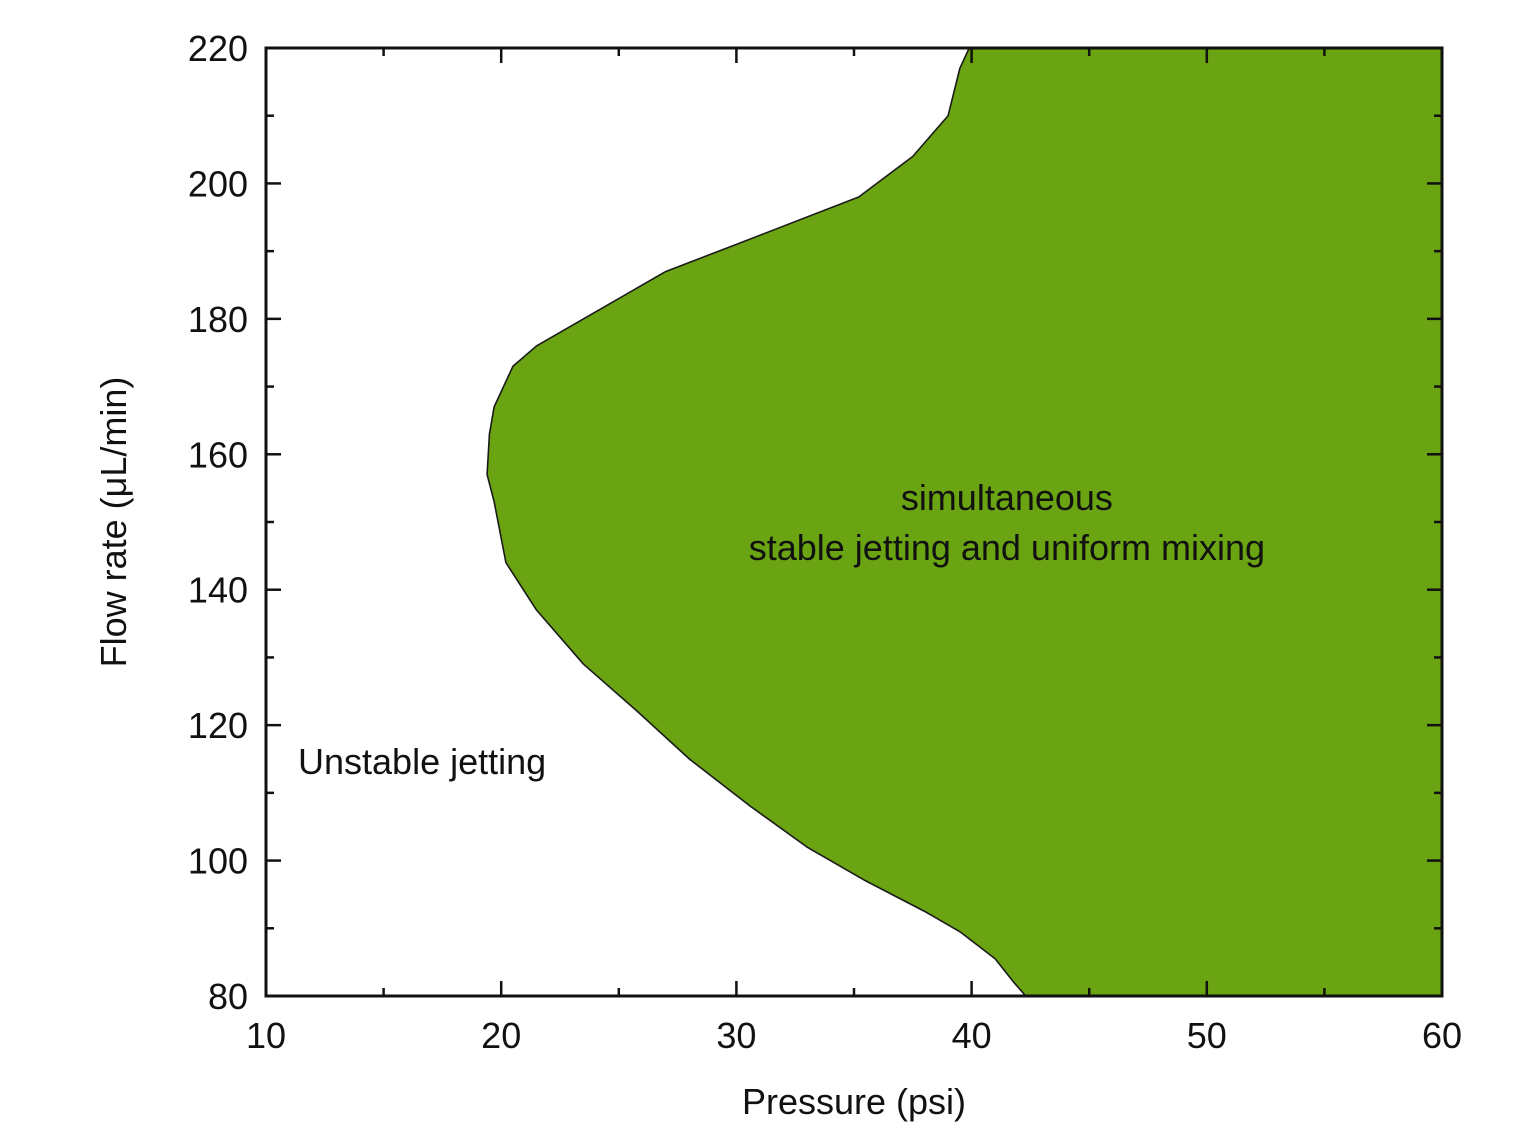  I want to click on x-tick-label: 50, so click(1207, 1035).